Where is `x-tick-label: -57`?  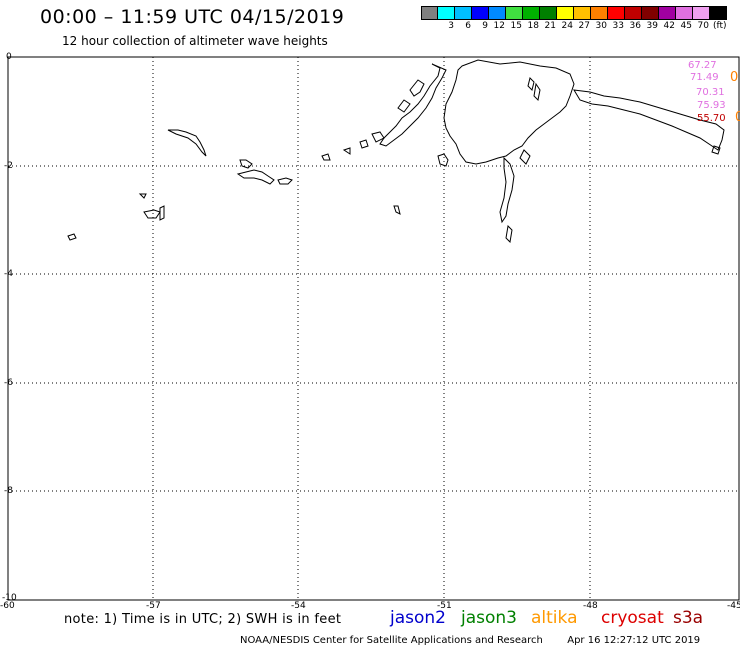
x-tick-label: -57 is located at coordinates (153, 606).